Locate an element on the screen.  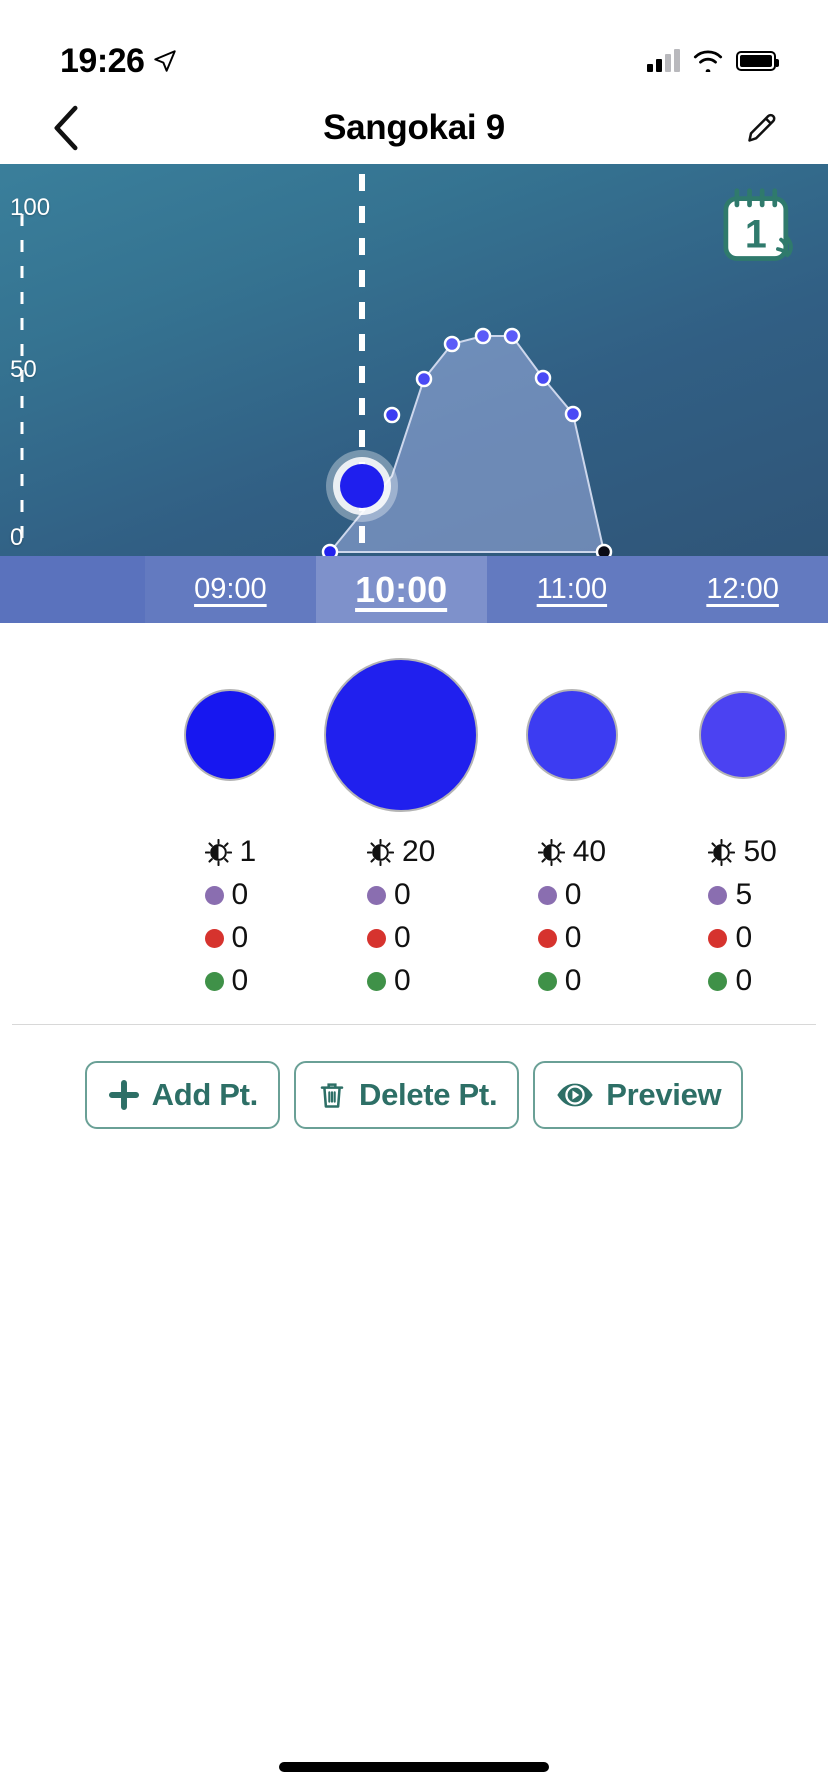
timeline-slot-1100: 11:00 is located at coordinates (572, 589).